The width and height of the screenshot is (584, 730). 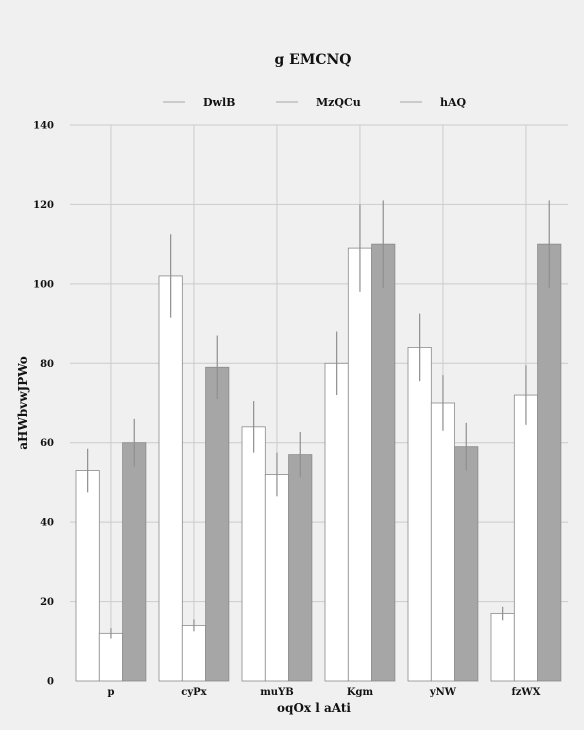 What do you see at coordinates (43, 284) in the screenshot?
I see `y-tick-label: 100` at bounding box center [43, 284].